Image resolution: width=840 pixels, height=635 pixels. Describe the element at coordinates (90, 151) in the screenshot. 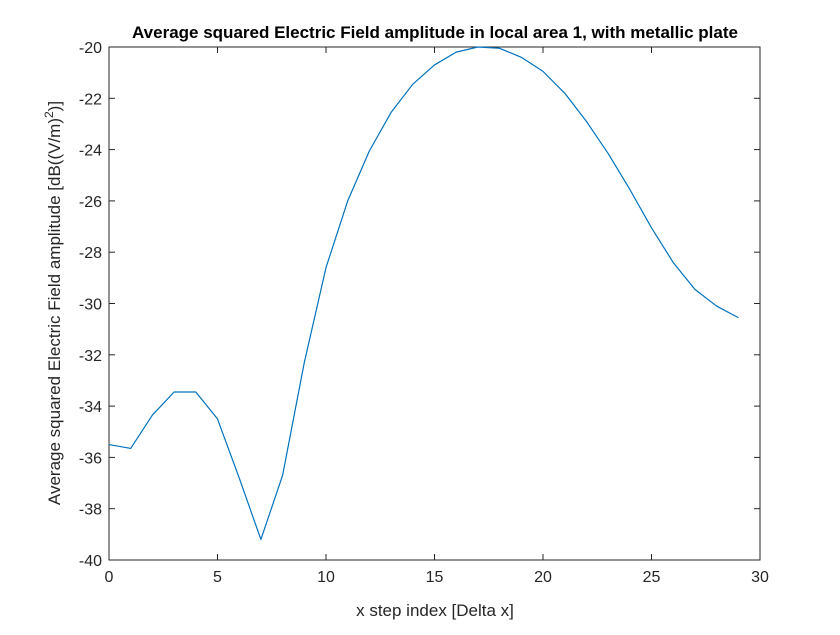

I see `y-tick-label: -24` at that location.